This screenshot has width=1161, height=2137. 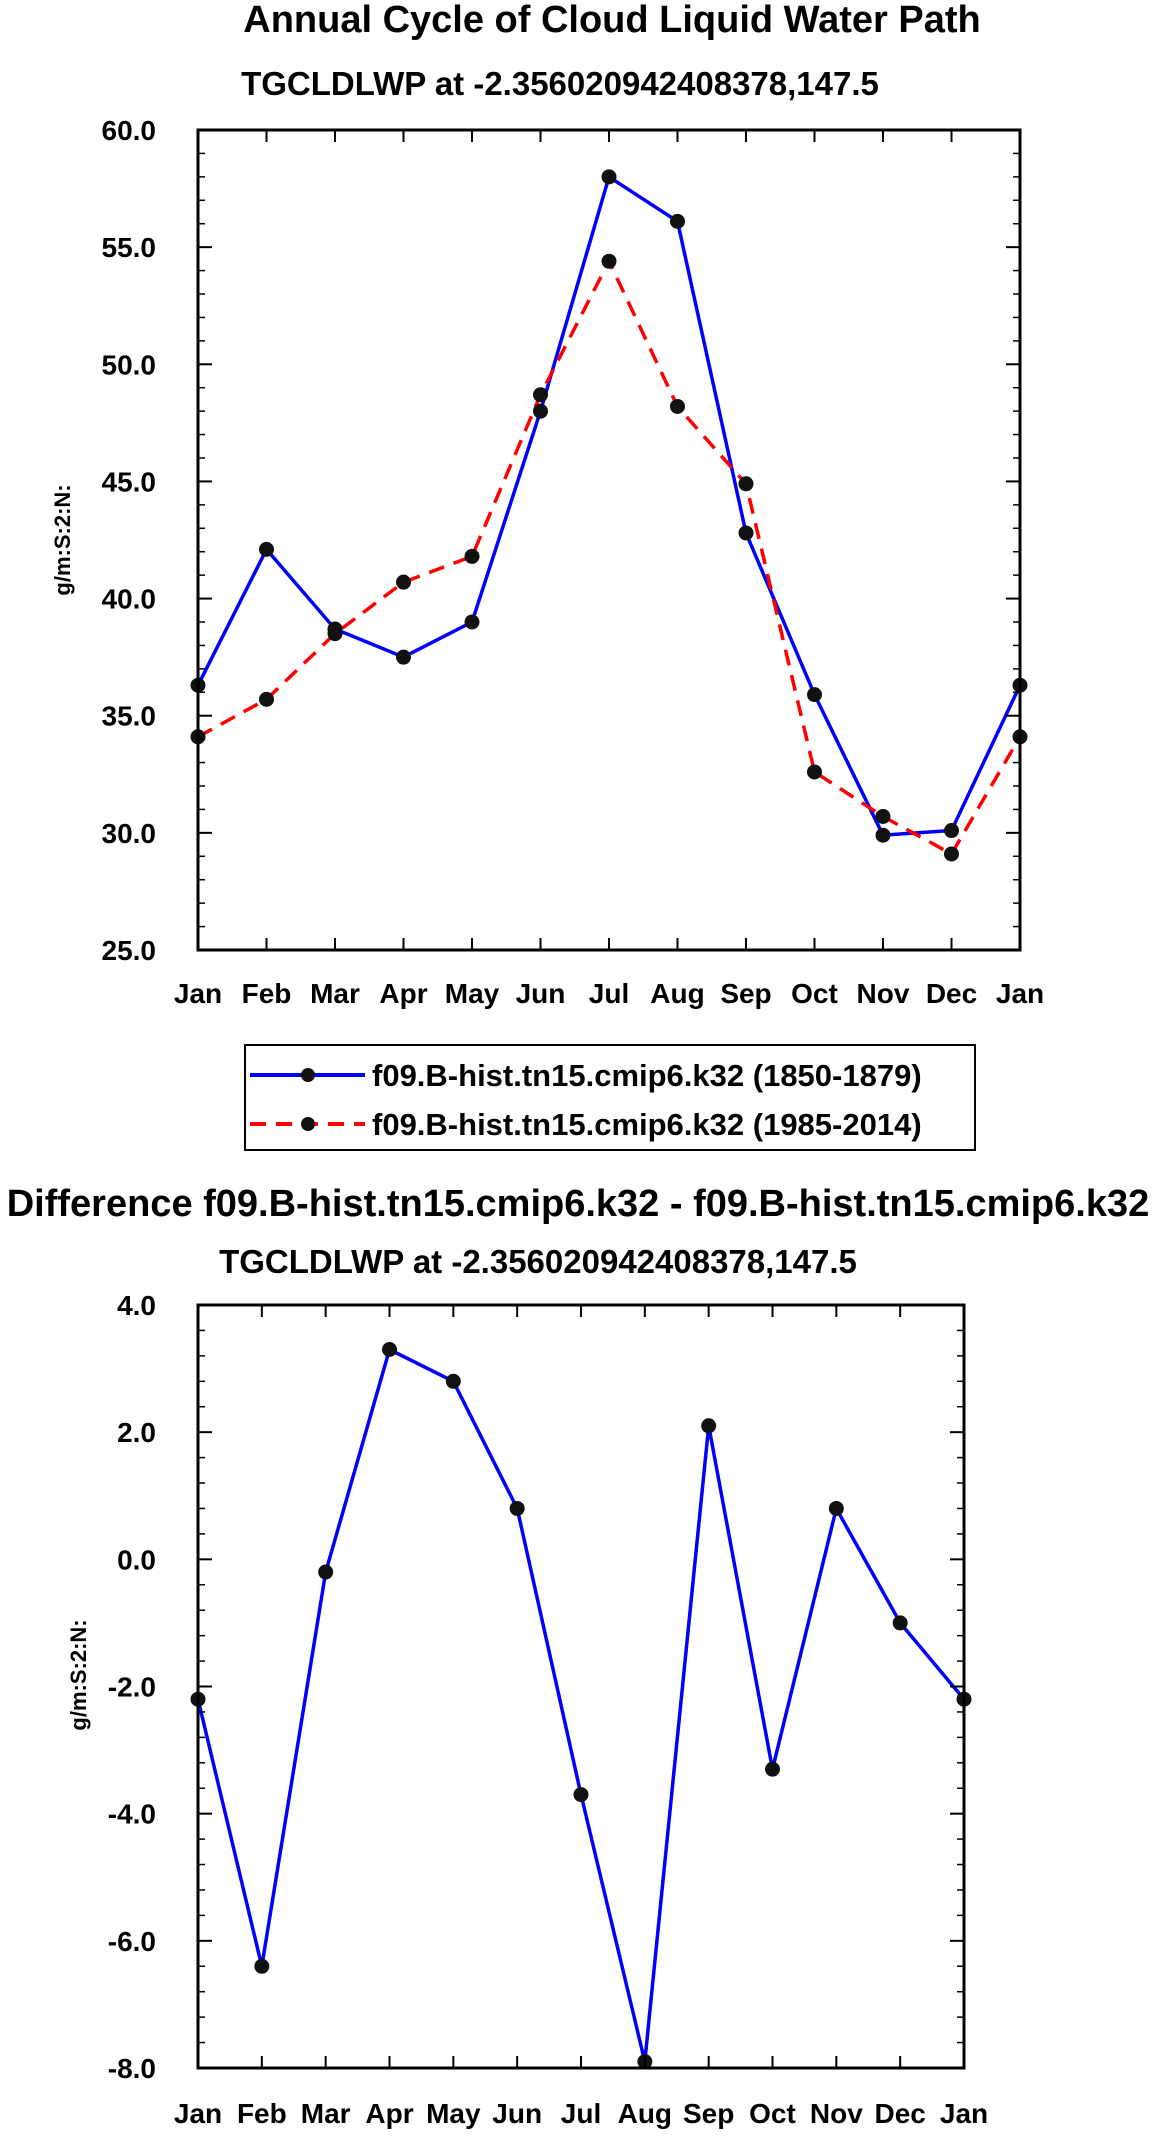 What do you see at coordinates (136, 1432) in the screenshot?
I see `y-tick-label: 2.0` at bounding box center [136, 1432].